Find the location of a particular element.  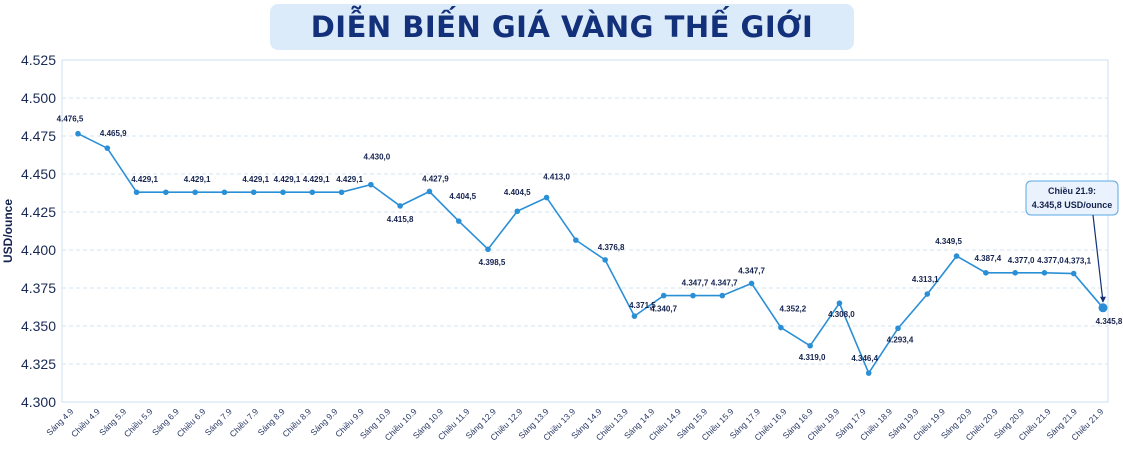

chart-title: DIỄN BIẾN GIÁ VÀNG THẾ GIỚI is located at coordinates (562, 27).